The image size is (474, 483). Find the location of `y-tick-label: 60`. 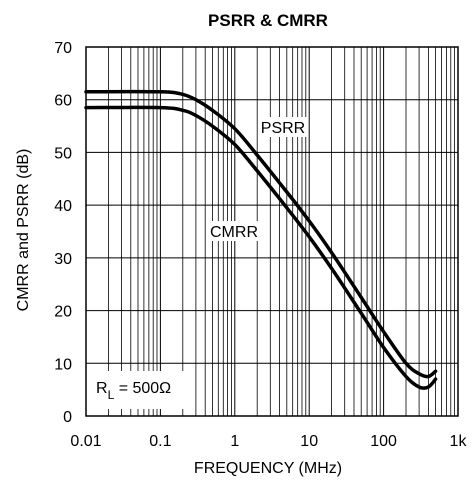

y-tick-label: 60 is located at coordinates (63, 101).